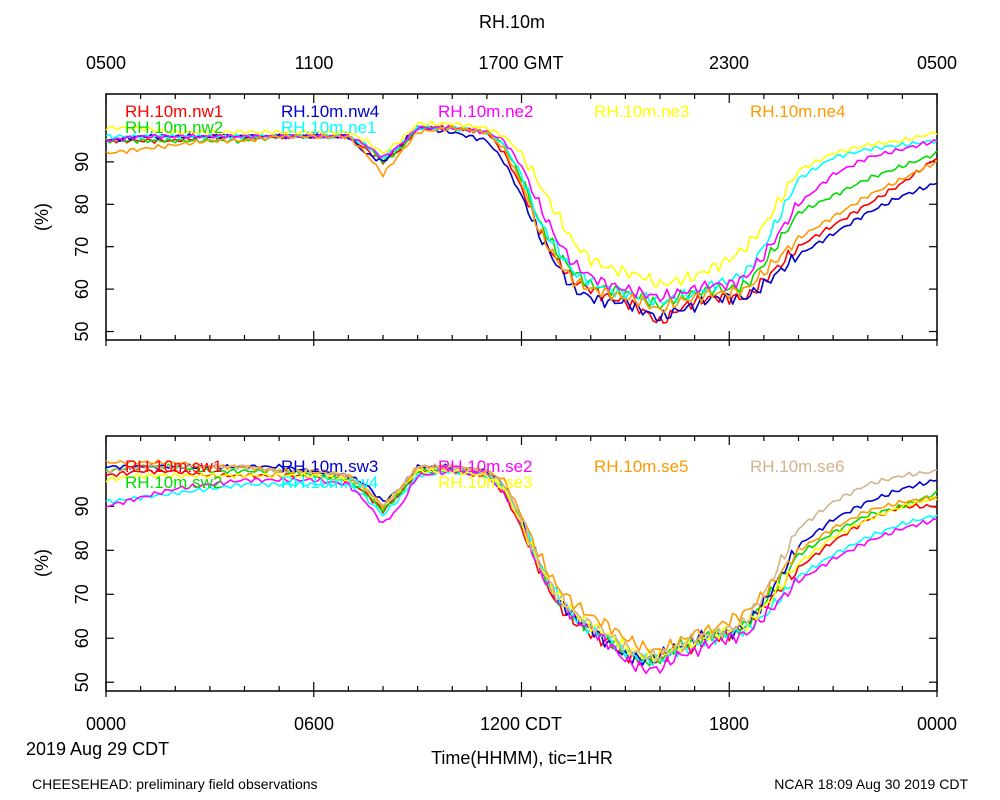  Describe the element at coordinates (871, 784) in the screenshot. I see `footer-right-note: NCAR 18:09 Aug 30 2019 CDT` at that location.